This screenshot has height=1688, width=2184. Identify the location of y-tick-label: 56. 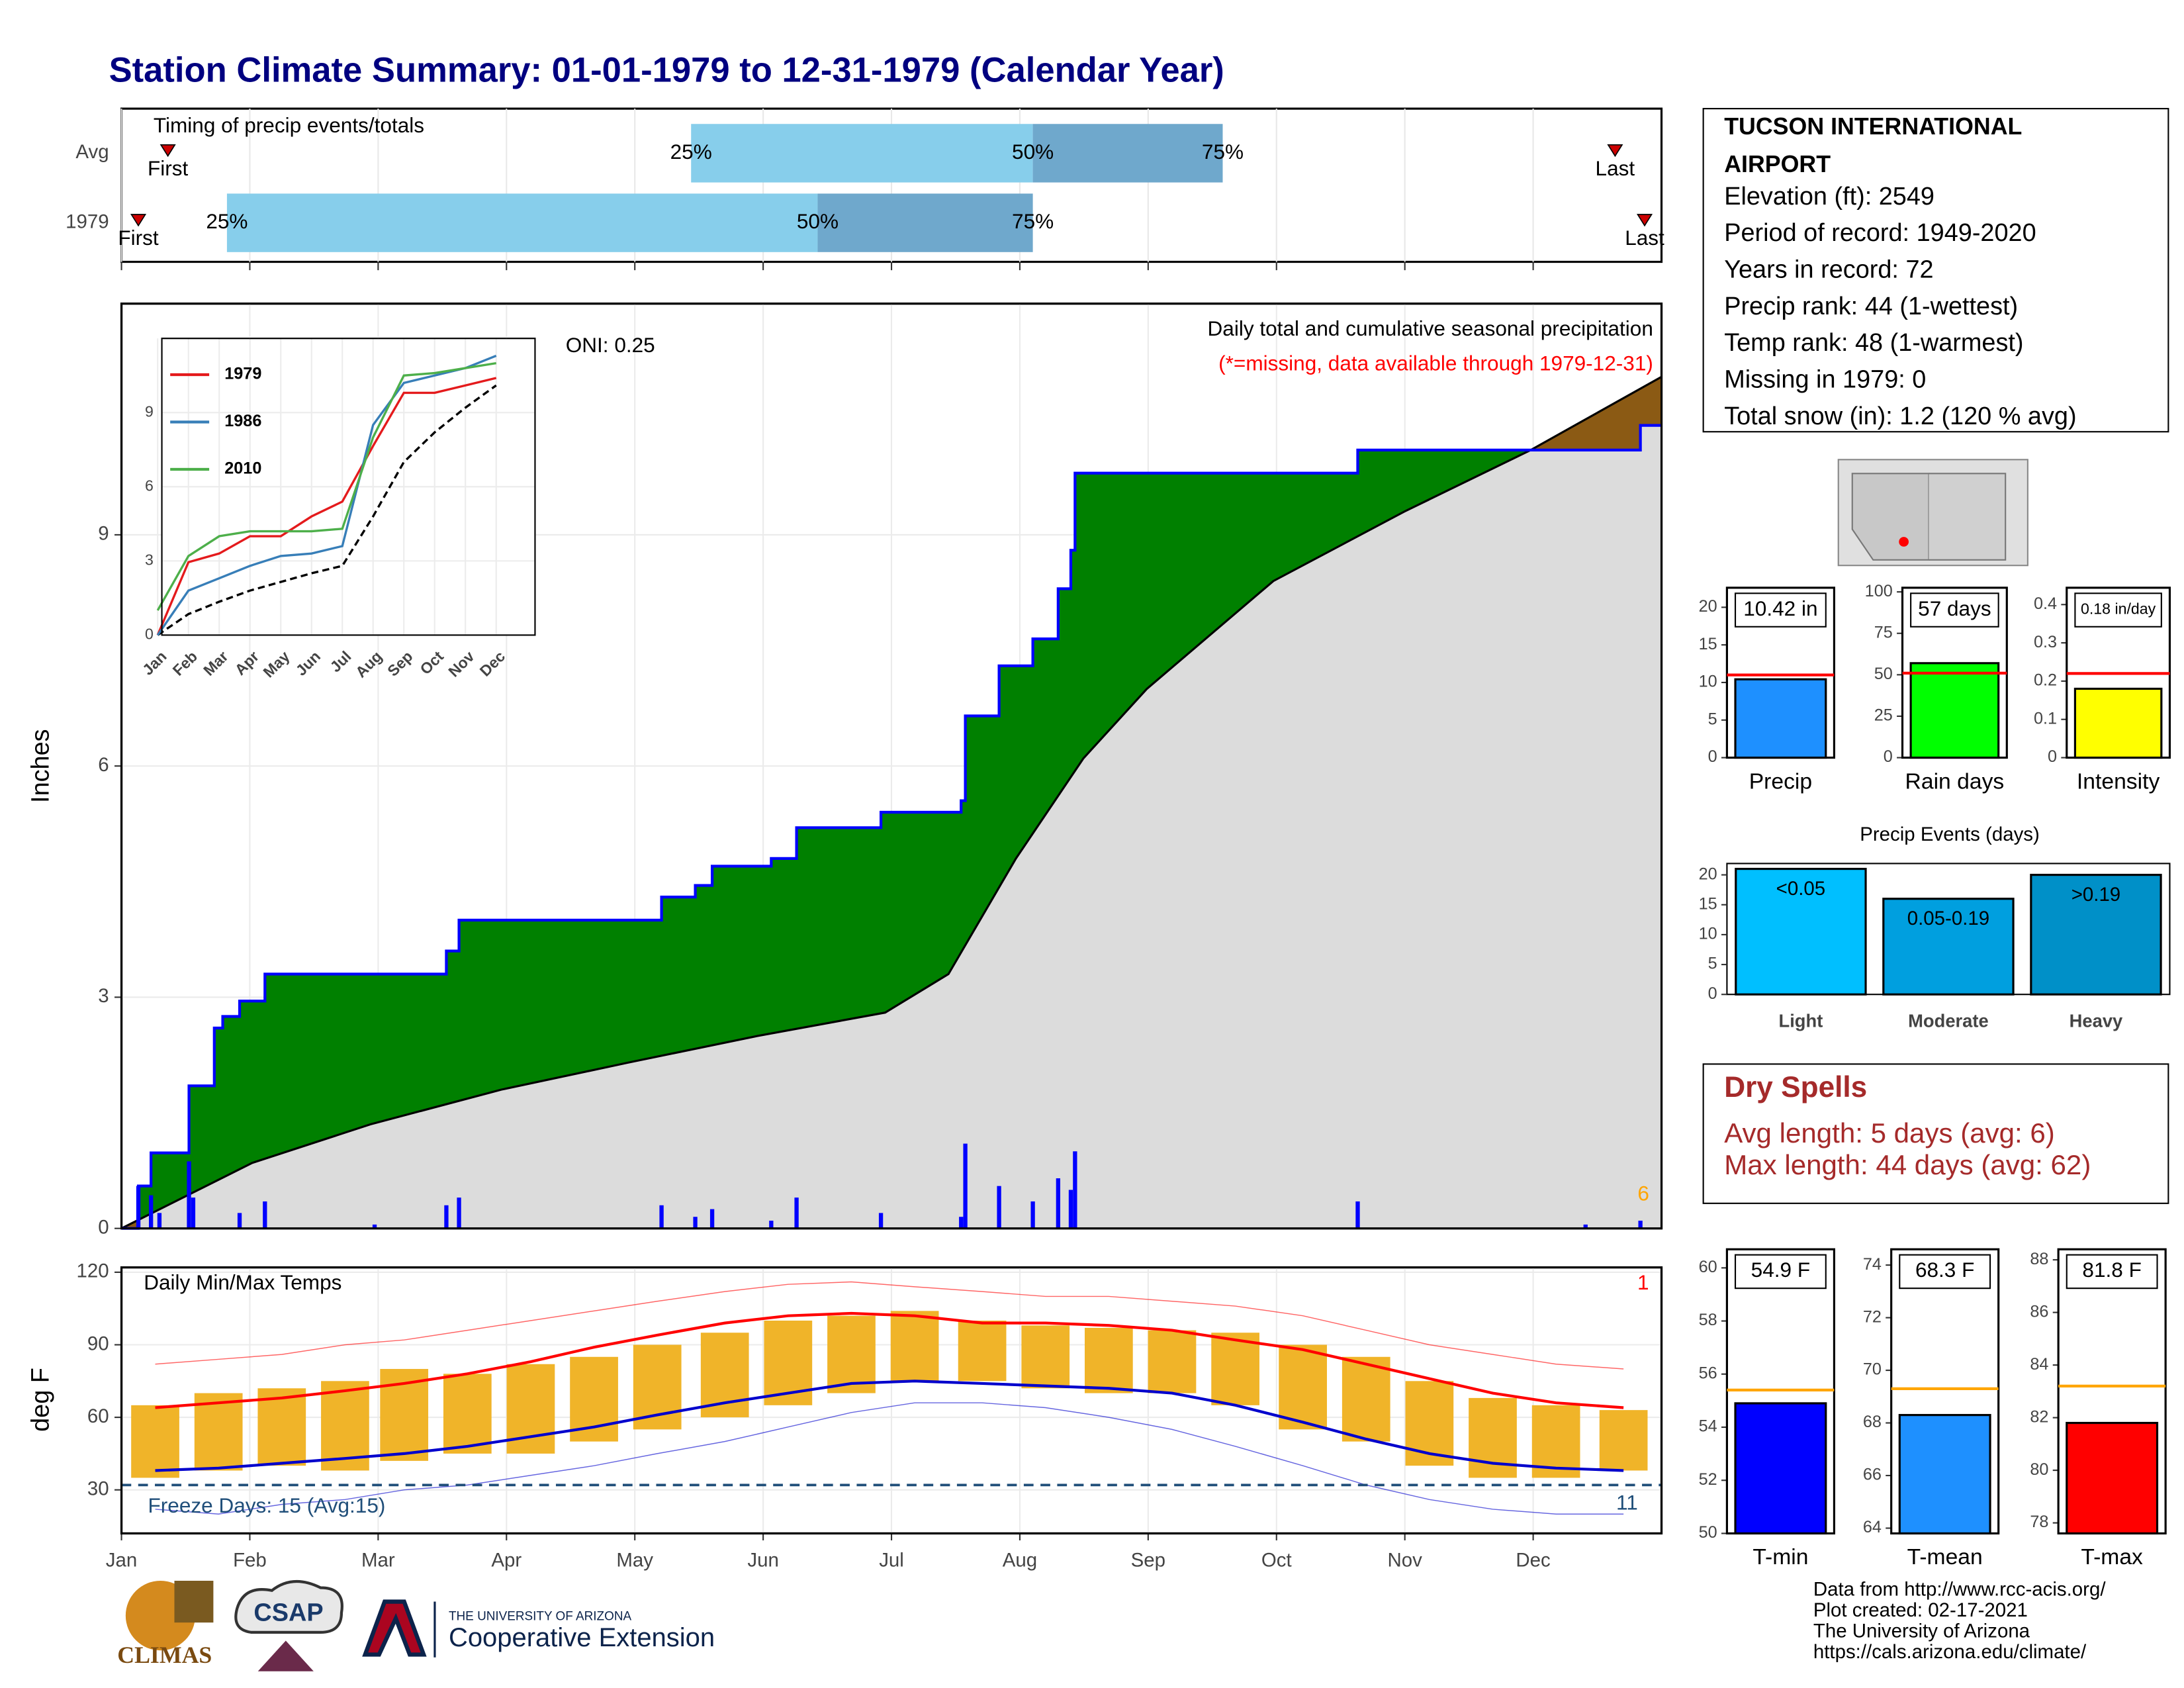
(1708, 1373).